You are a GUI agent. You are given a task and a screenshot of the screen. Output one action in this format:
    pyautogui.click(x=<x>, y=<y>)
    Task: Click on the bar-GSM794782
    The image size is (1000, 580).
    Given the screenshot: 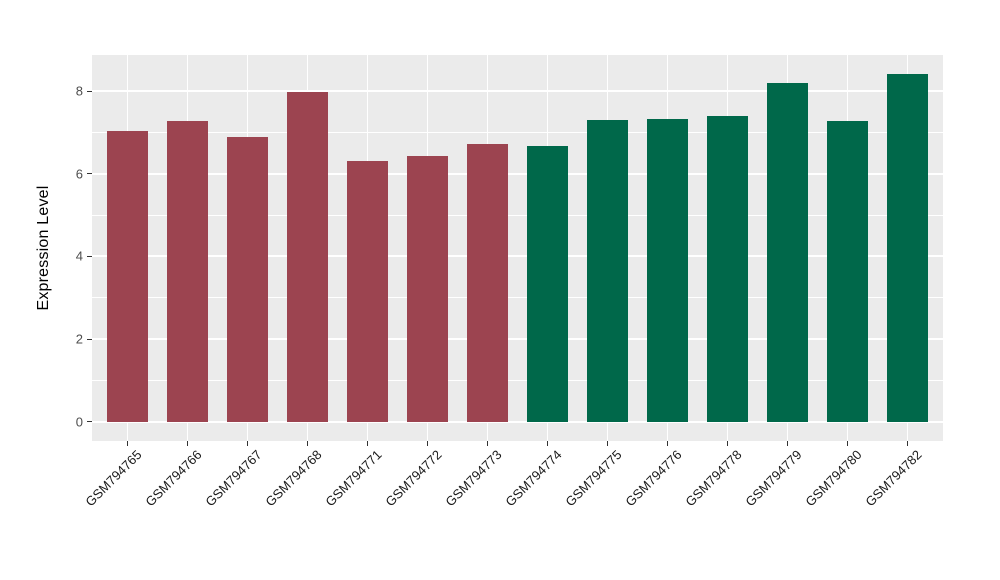 What is the action you would take?
    pyautogui.click(x=907, y=247)
    